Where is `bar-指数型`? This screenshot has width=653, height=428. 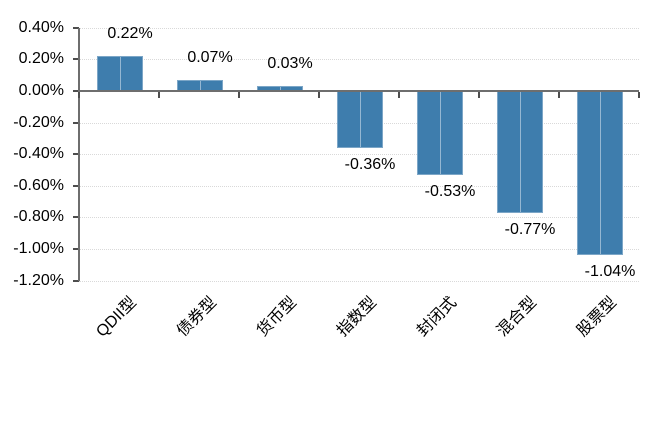
bar-指数型 is located at coordinates (360, 119).